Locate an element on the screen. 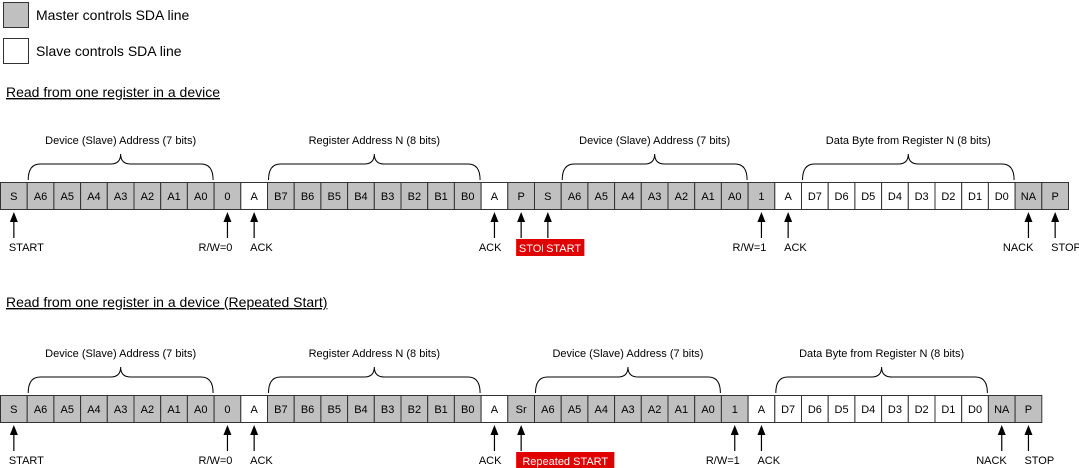 This screenshot has height=468, width=1079. legend-label: Slave controls SDA line is located at coordinates (109, 51).